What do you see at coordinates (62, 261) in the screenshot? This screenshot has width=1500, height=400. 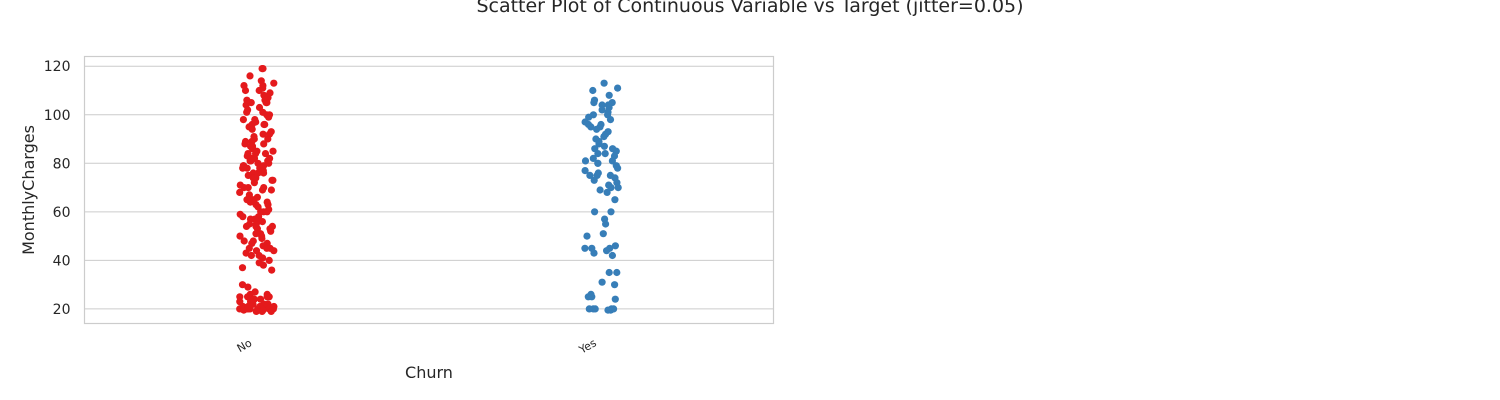 I see `y-tick-label-40: 40` at bounding box center [62, 261].